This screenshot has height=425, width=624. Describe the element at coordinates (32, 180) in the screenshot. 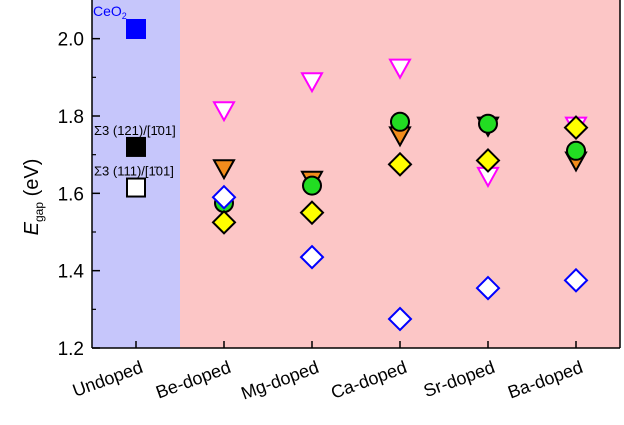

I see `y-label-unit: (eV)` at that location.